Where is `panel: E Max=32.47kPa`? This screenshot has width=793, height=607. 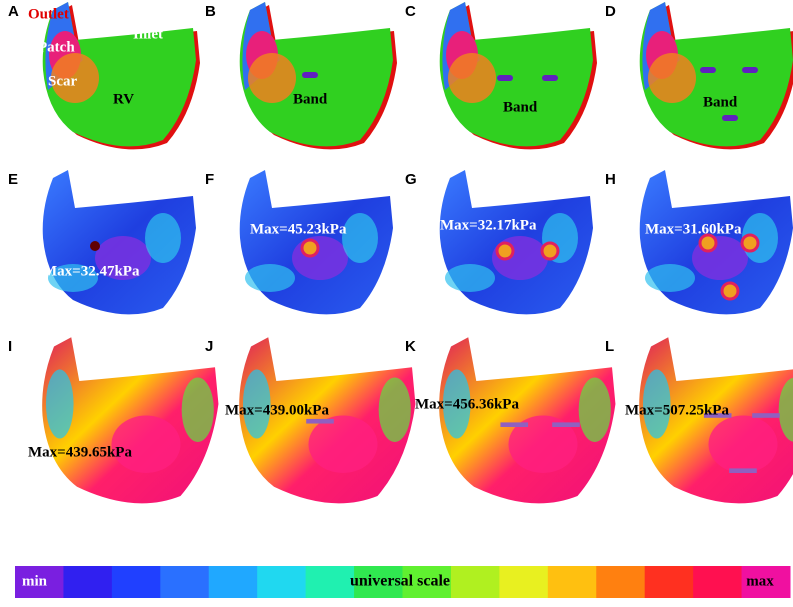 panel: E Max=32.47kPa is located at coordinates (102, 242).